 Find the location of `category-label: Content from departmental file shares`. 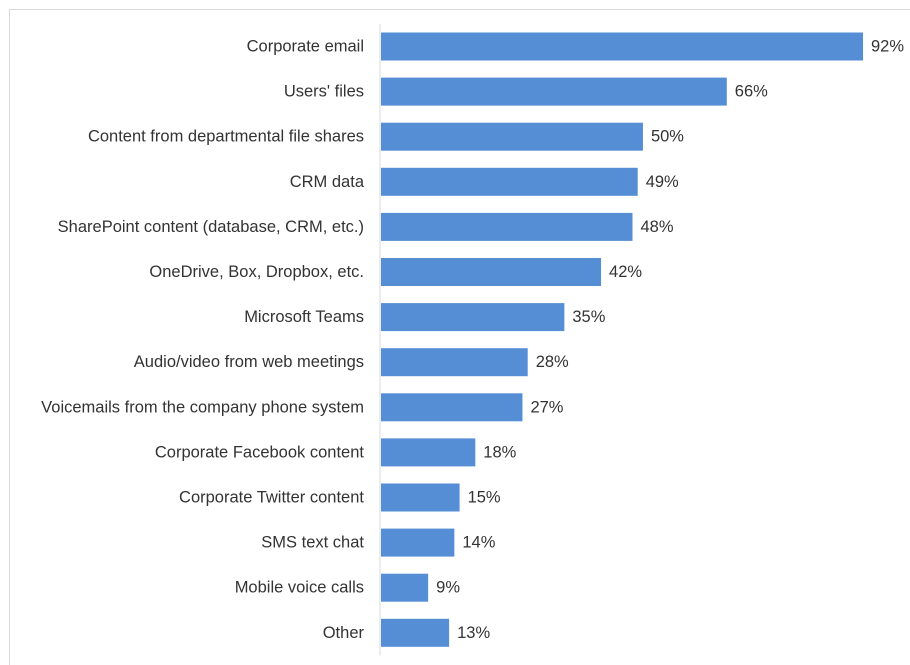

category-label: Content from departmental file shares is located at coordinates (226, 137).